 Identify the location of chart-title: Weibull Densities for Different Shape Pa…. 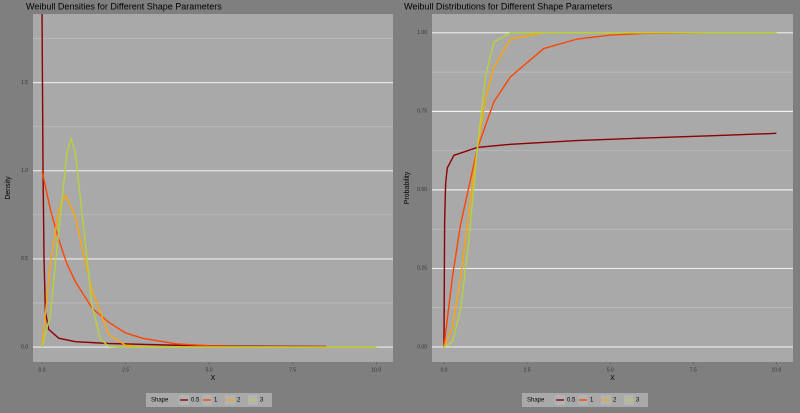
(124, 6).